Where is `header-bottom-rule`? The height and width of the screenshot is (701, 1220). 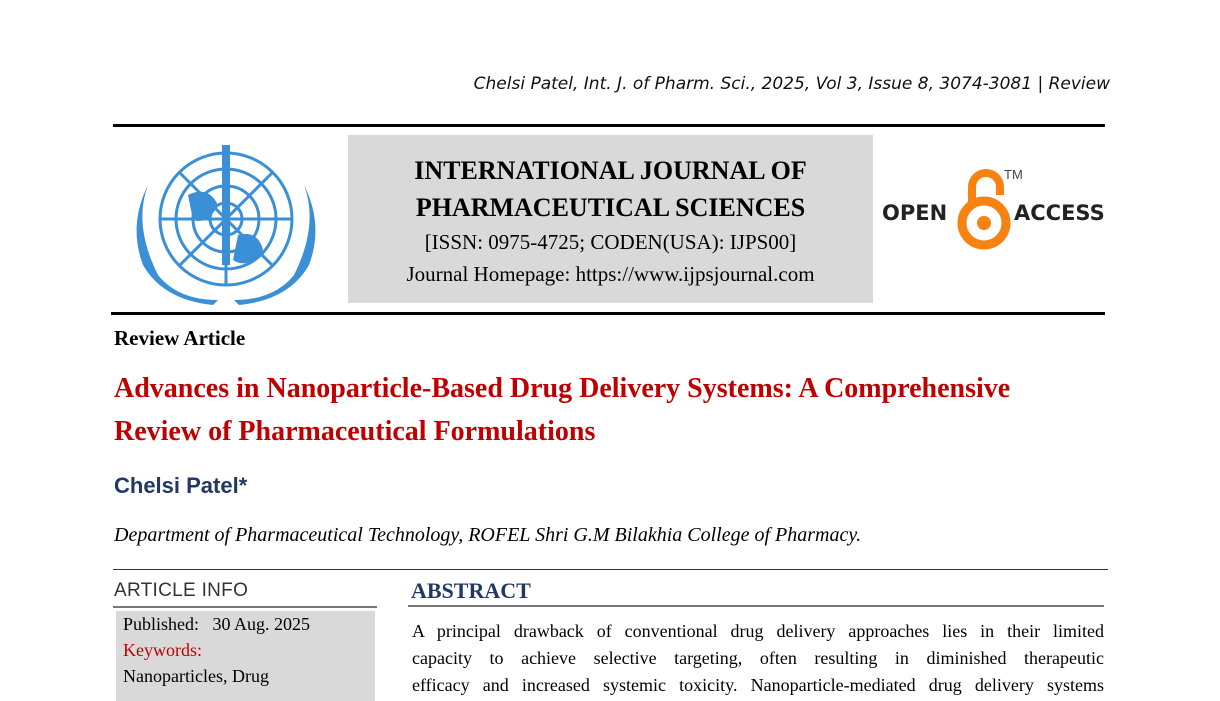
header-bottom-rule is located at coordinates (608, 313).